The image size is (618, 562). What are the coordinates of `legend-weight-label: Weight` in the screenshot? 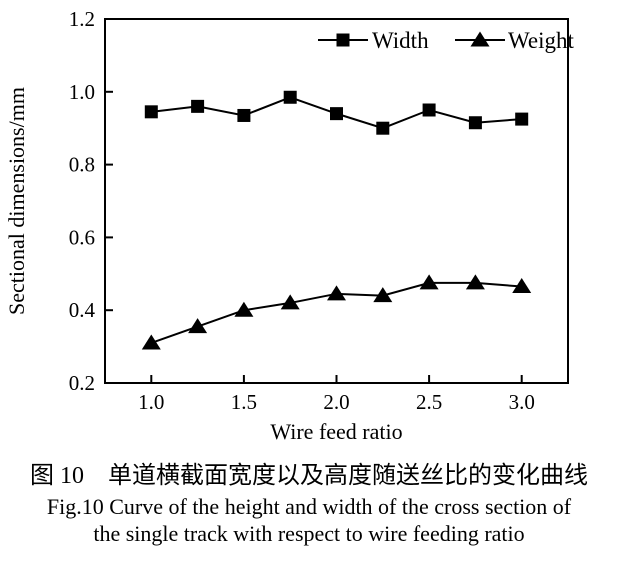 It's located at (541, 40).